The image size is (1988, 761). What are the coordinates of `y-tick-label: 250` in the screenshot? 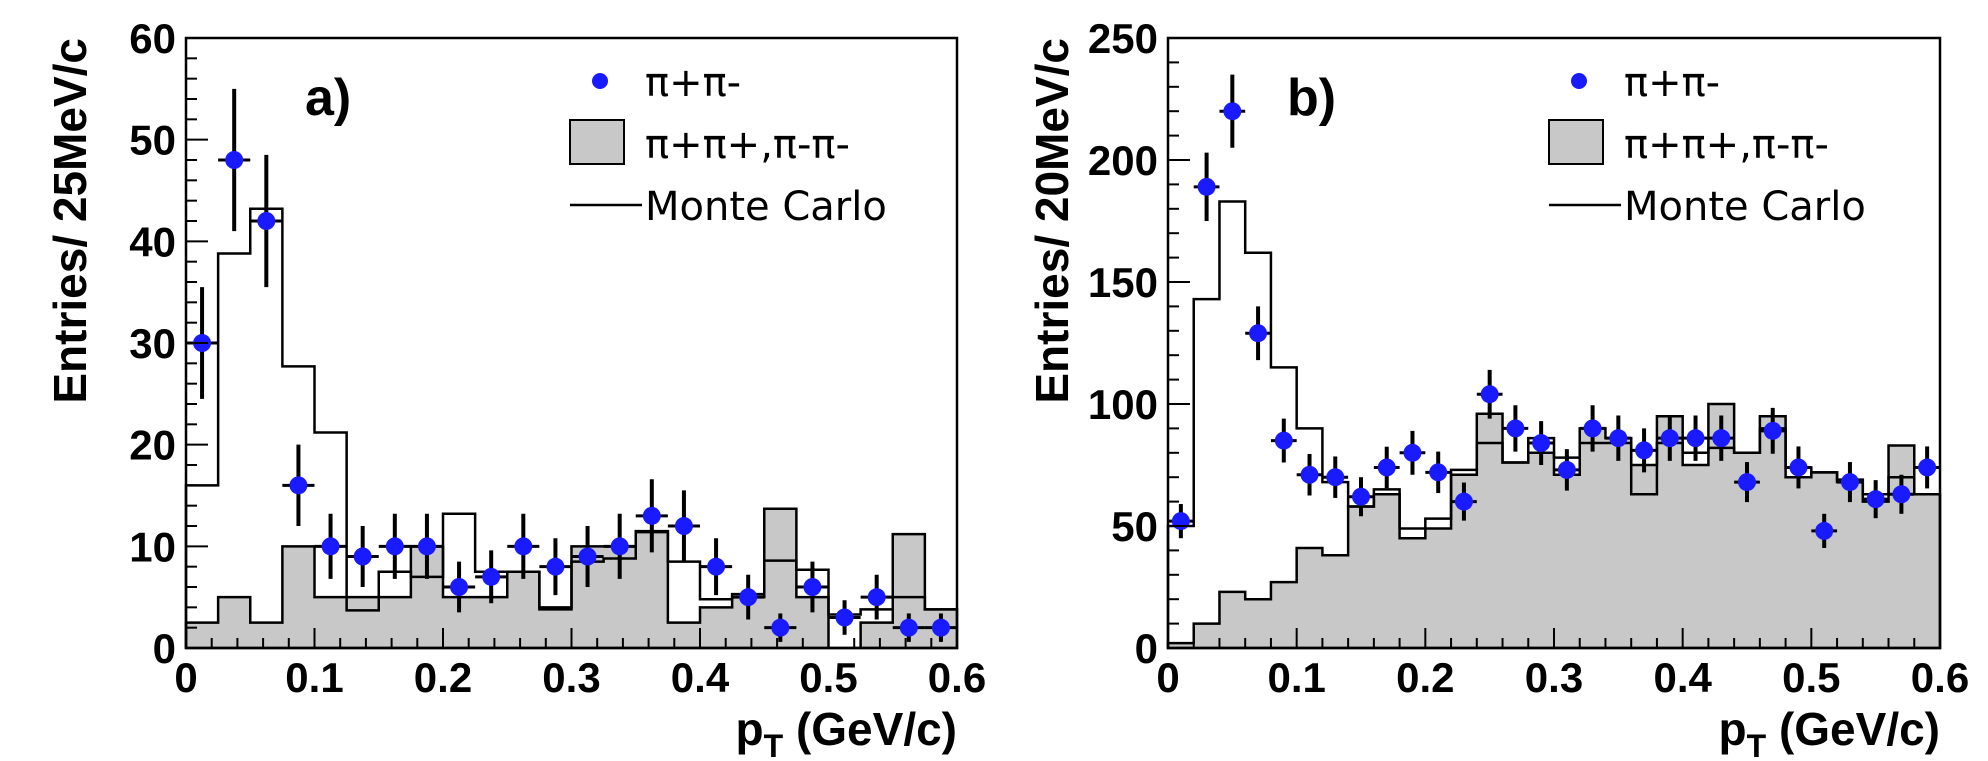 It's located at (1123, 38).